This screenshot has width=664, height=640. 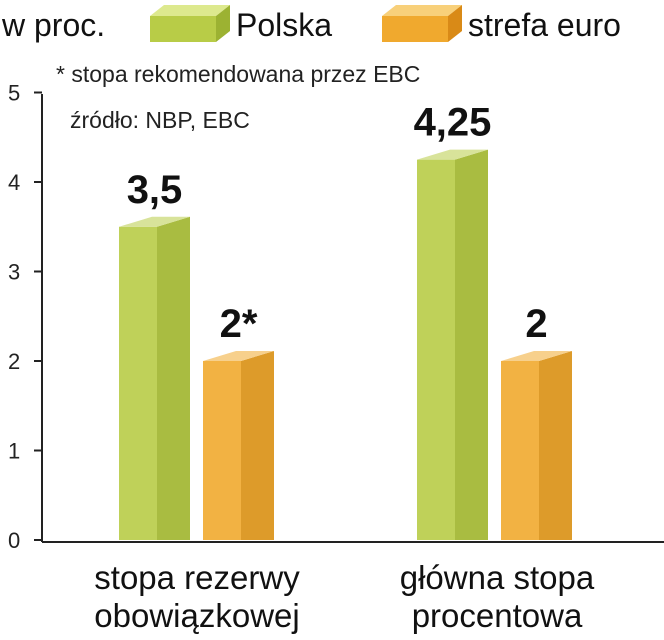 I want to click on value-label: 2, so click(x=536, y=324).